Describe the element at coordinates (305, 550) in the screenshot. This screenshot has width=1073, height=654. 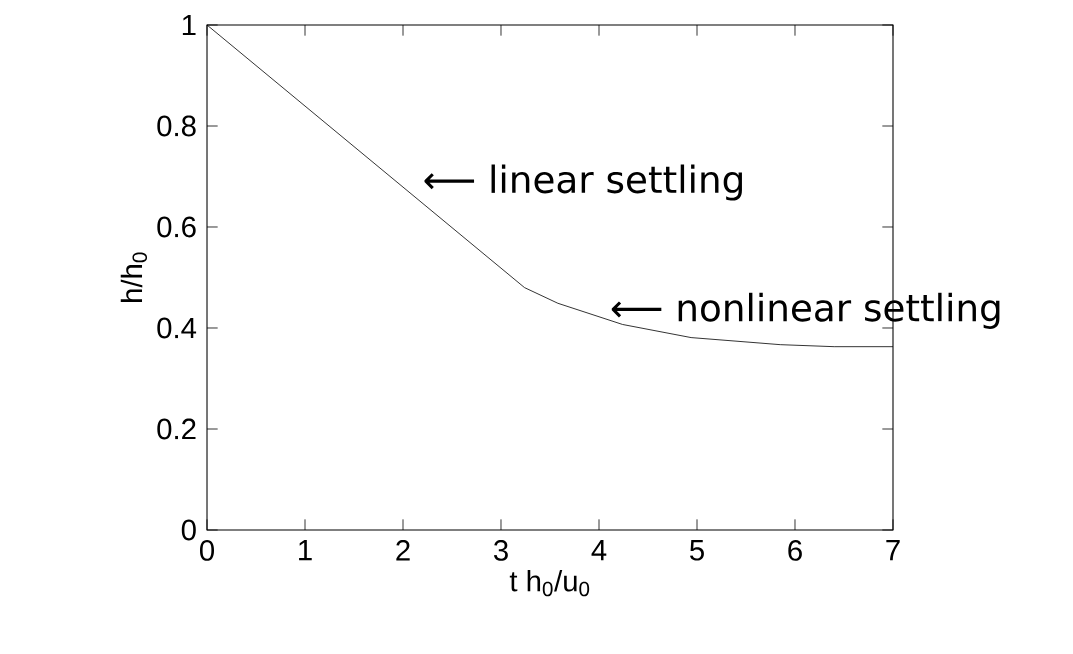
I see `x-tick-label: 1` at that location.